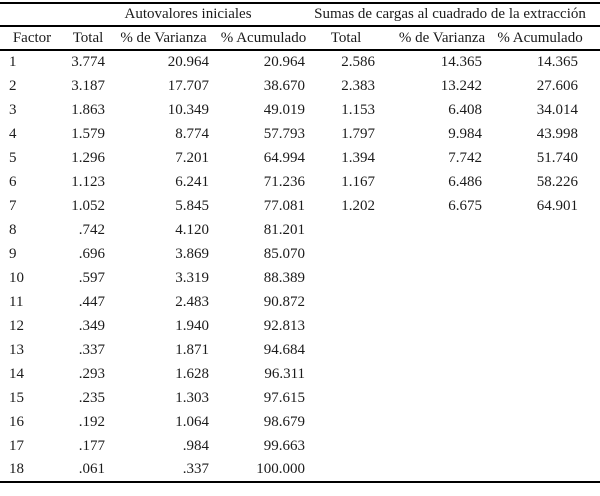 This screenshot has height=496, width=600. What do you see at coordinates (91, 349) in the screenshot?
I see `total-inicial-cell: .337` at bounding box center [91, 349].